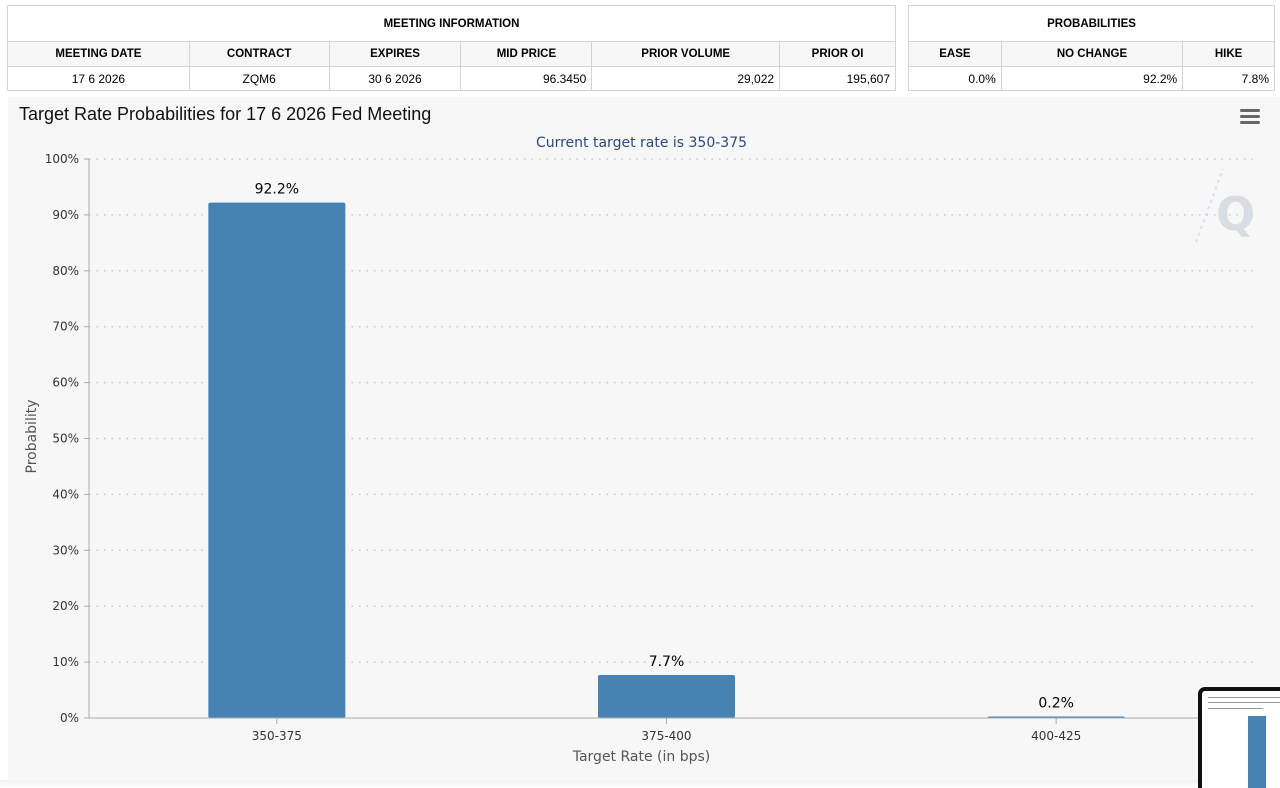 The width and height of the screenshot is (1280, 788). I want to click on cell-contract: ZQM6, so click(259, 78).